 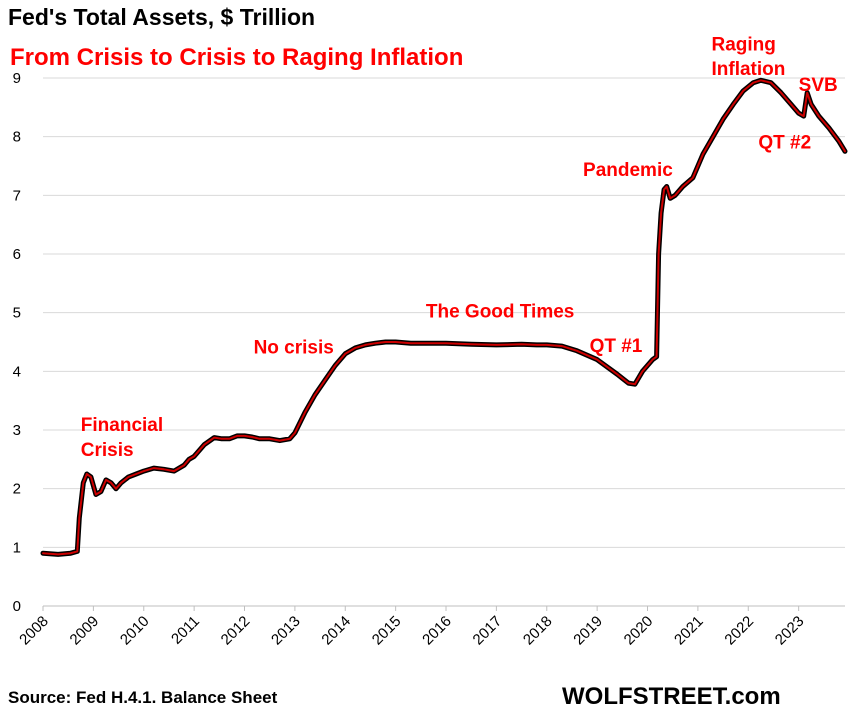 What do you see at coordinates (162, 17) in the screenshot?
I see `chart-title: Fed's Total Assets, $ Trillion` at bounding box center [162, 17].